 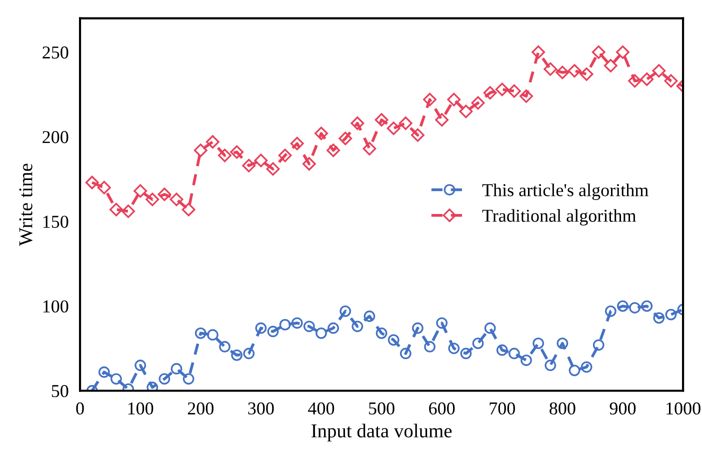 I want to click on x-tick-label: 400, so click(x=321, y=408).